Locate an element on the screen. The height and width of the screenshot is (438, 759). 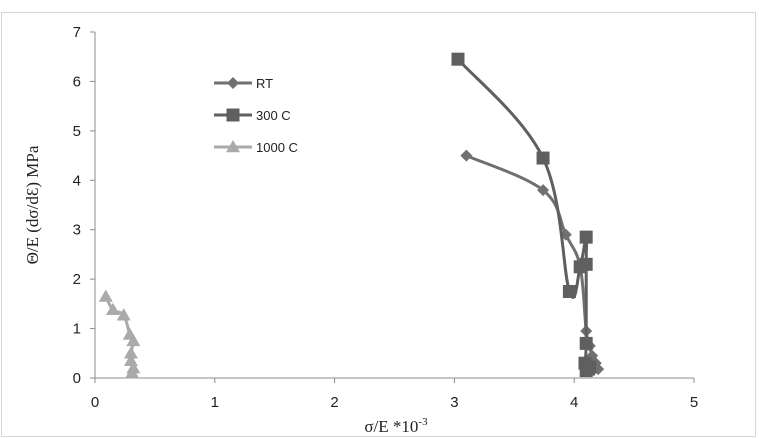
y-tick-label: 7 is located at coordinates (77, 32).